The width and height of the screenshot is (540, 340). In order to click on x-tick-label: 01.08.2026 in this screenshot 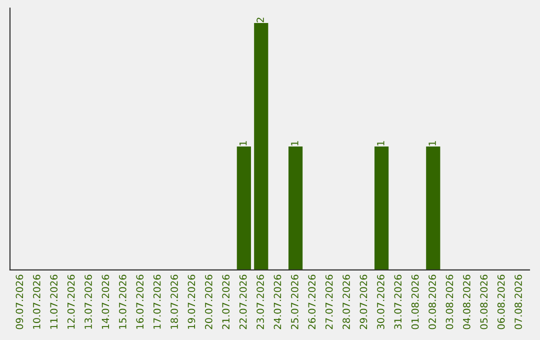, I will do `click(415, 302)`.